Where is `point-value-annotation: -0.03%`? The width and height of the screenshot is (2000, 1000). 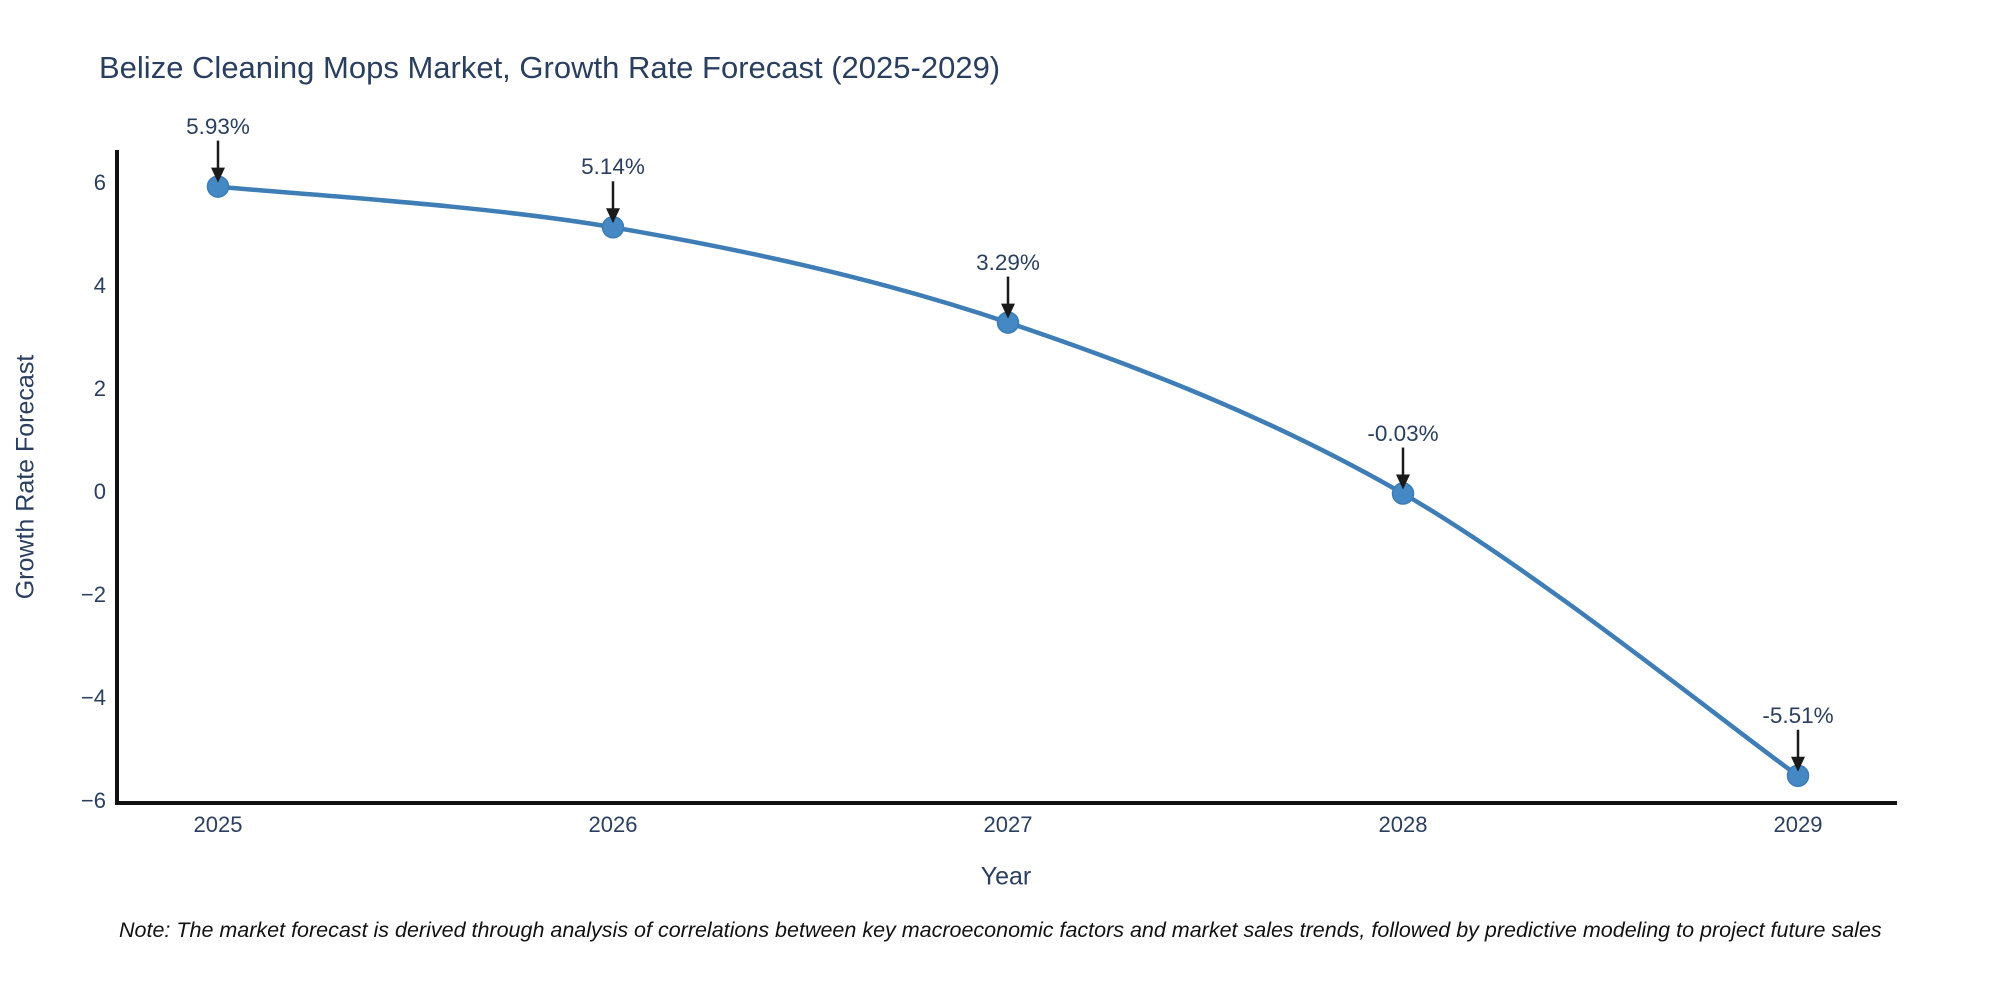
point-value-annotation: -0.03% is located at coordinates (1403, 433).